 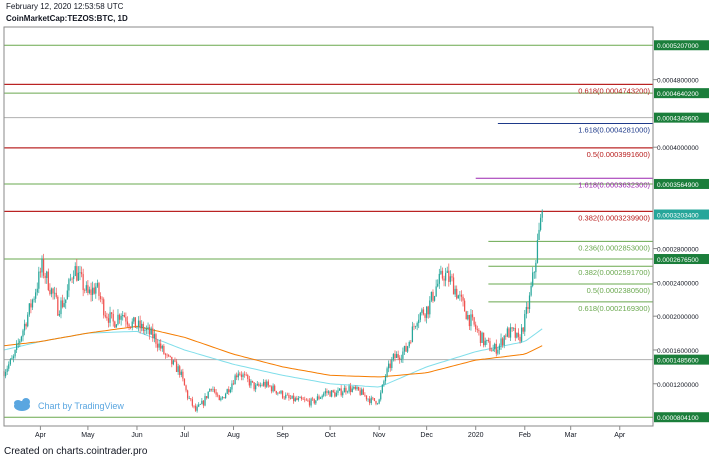 I want to click on tradingview-watermark: Chart by TradingView, so click(x=69, y=404).